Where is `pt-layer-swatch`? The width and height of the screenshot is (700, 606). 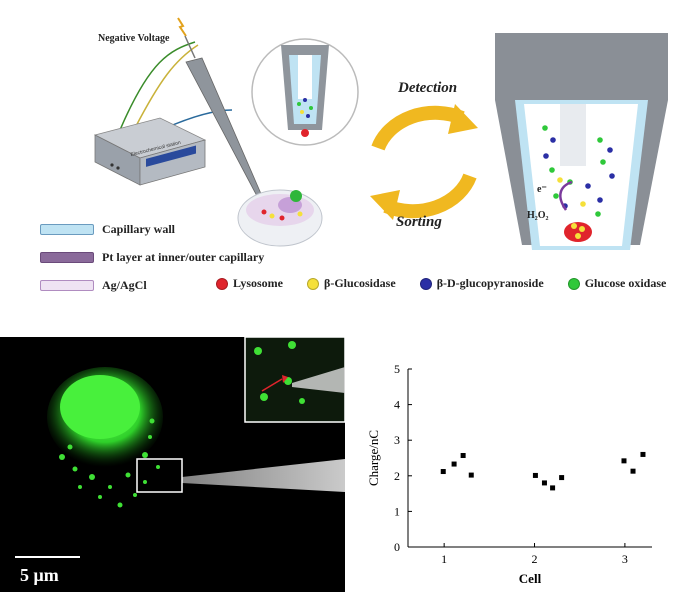 pt-layer-swatch is located at coordinates (67, 257).